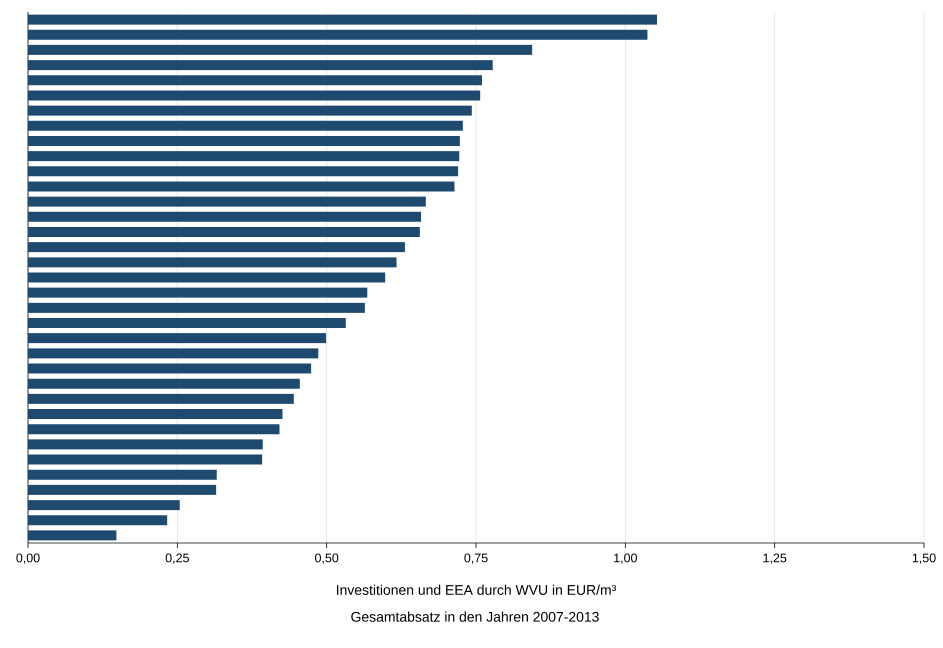 The height and width of the screenshot is (648, 943). I want to click on x-axis-title: Investitionen und EEA durch WVU in EUR/m³, so click(476, 589).